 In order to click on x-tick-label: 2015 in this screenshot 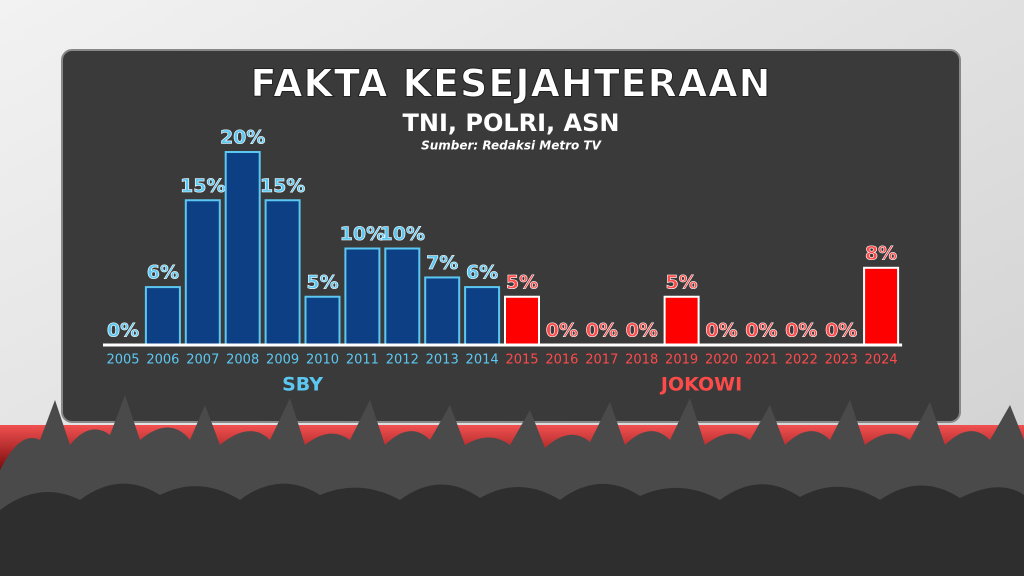, I will do `click(521, 360)`.